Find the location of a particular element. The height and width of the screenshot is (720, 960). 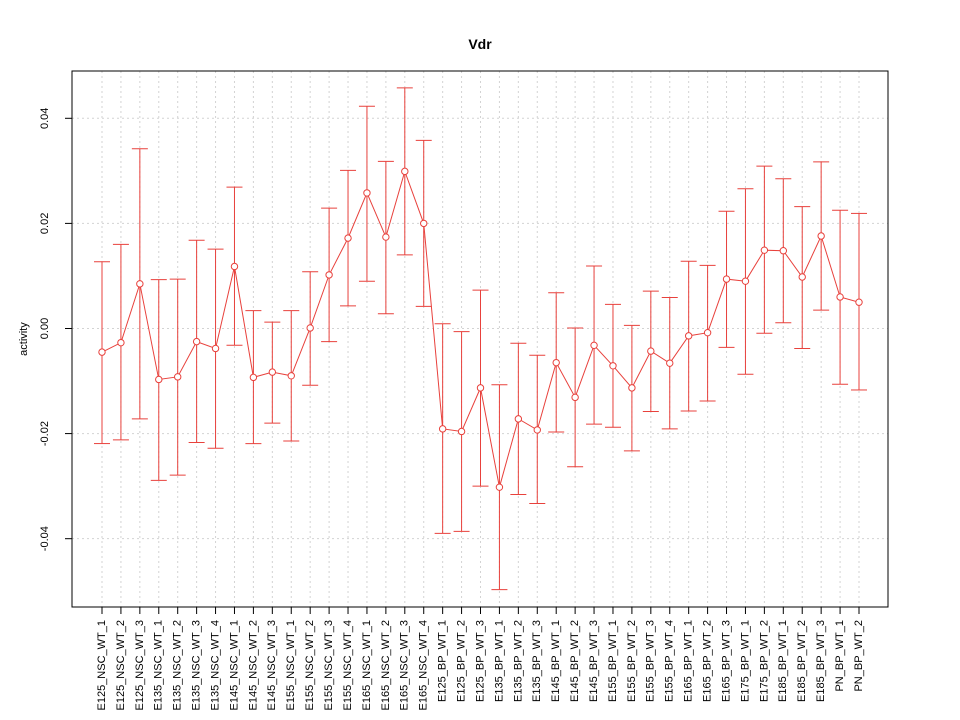

x-tick-label: E145_BP_WT_1 is located at coordinates (556, 661).